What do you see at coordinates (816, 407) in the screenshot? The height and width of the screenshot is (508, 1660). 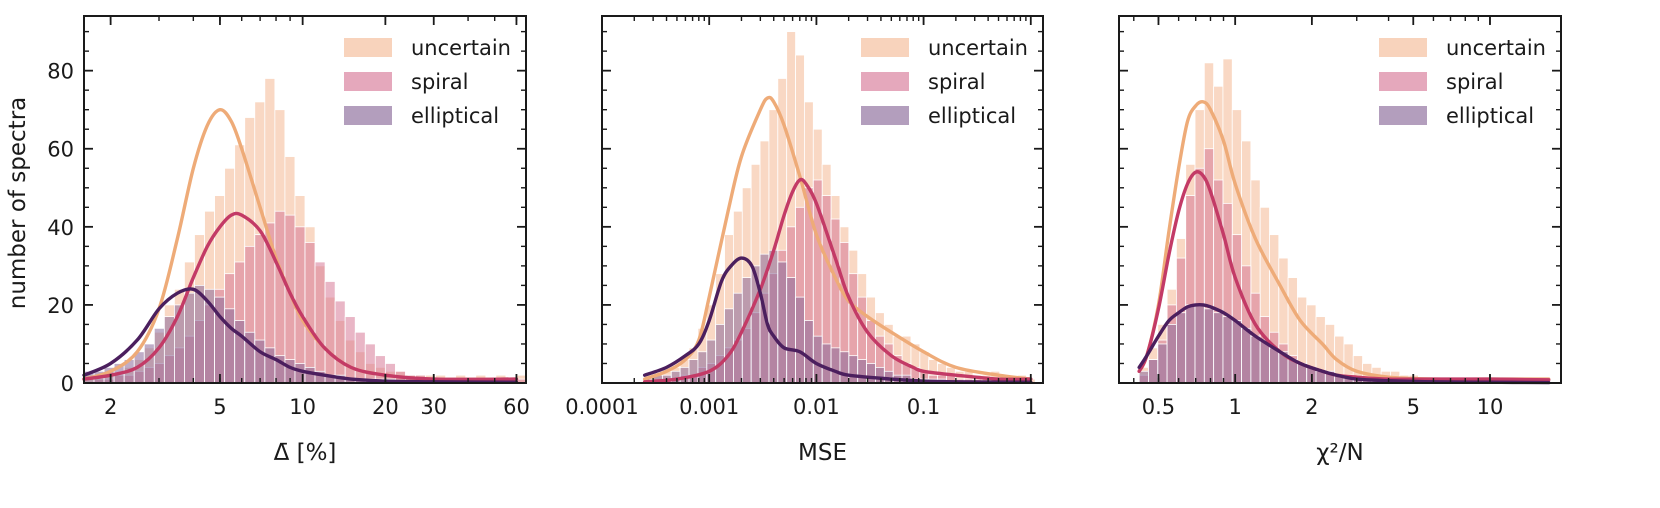 I see `x-tick-label: 0.01` at bounding box center [816, 407].